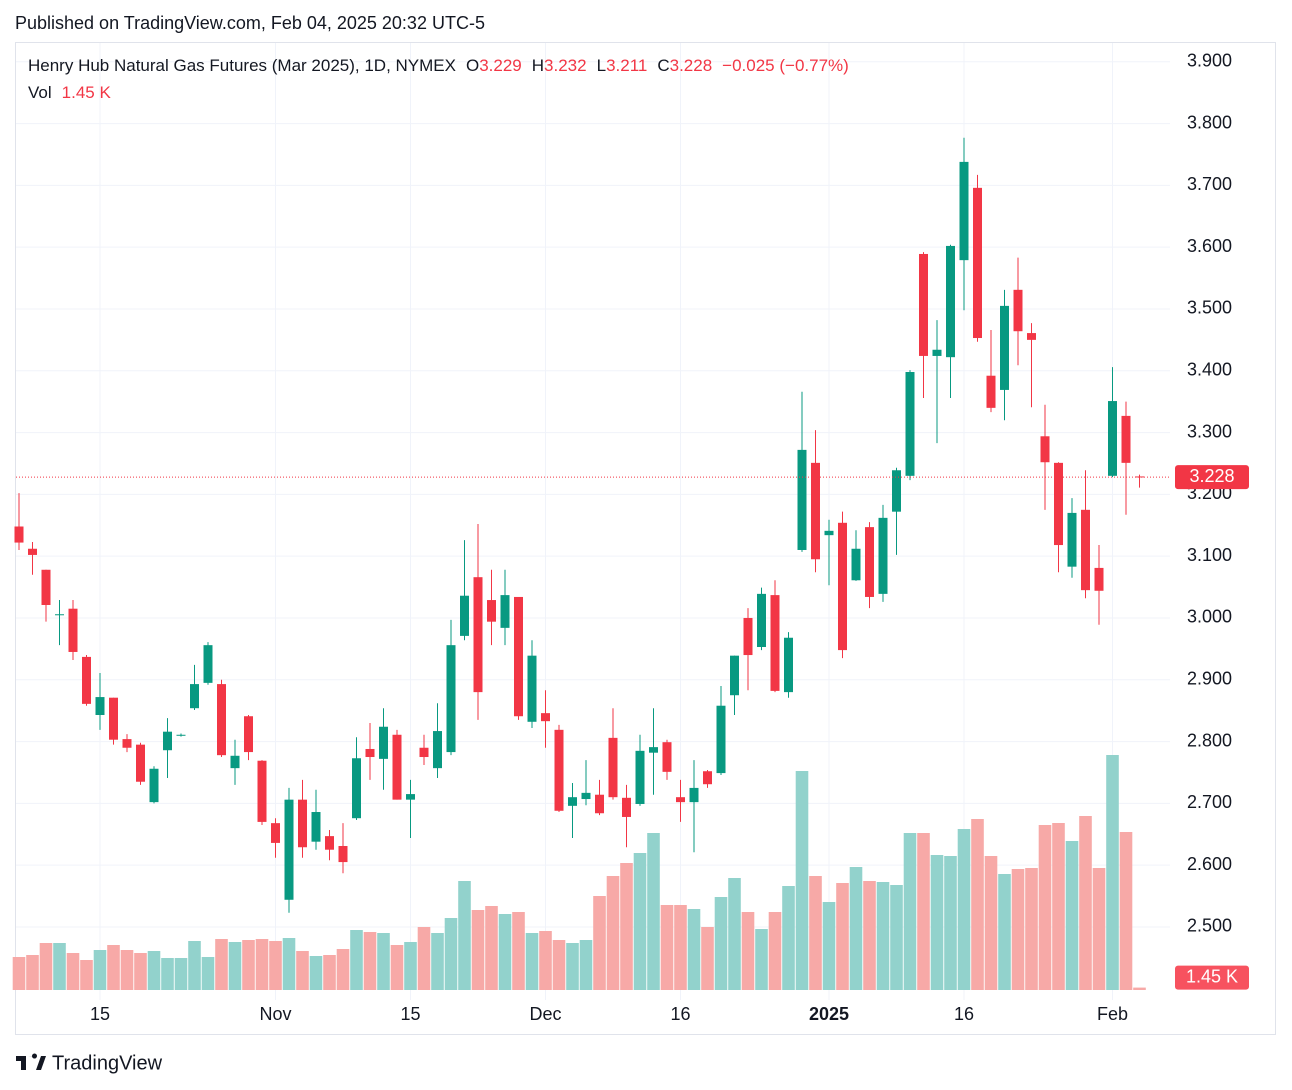 The image size is (1292, 1090). Describe the element at coordinates (680, 1014) in the screenshot. I see `x-tick-label: 16` at that location.